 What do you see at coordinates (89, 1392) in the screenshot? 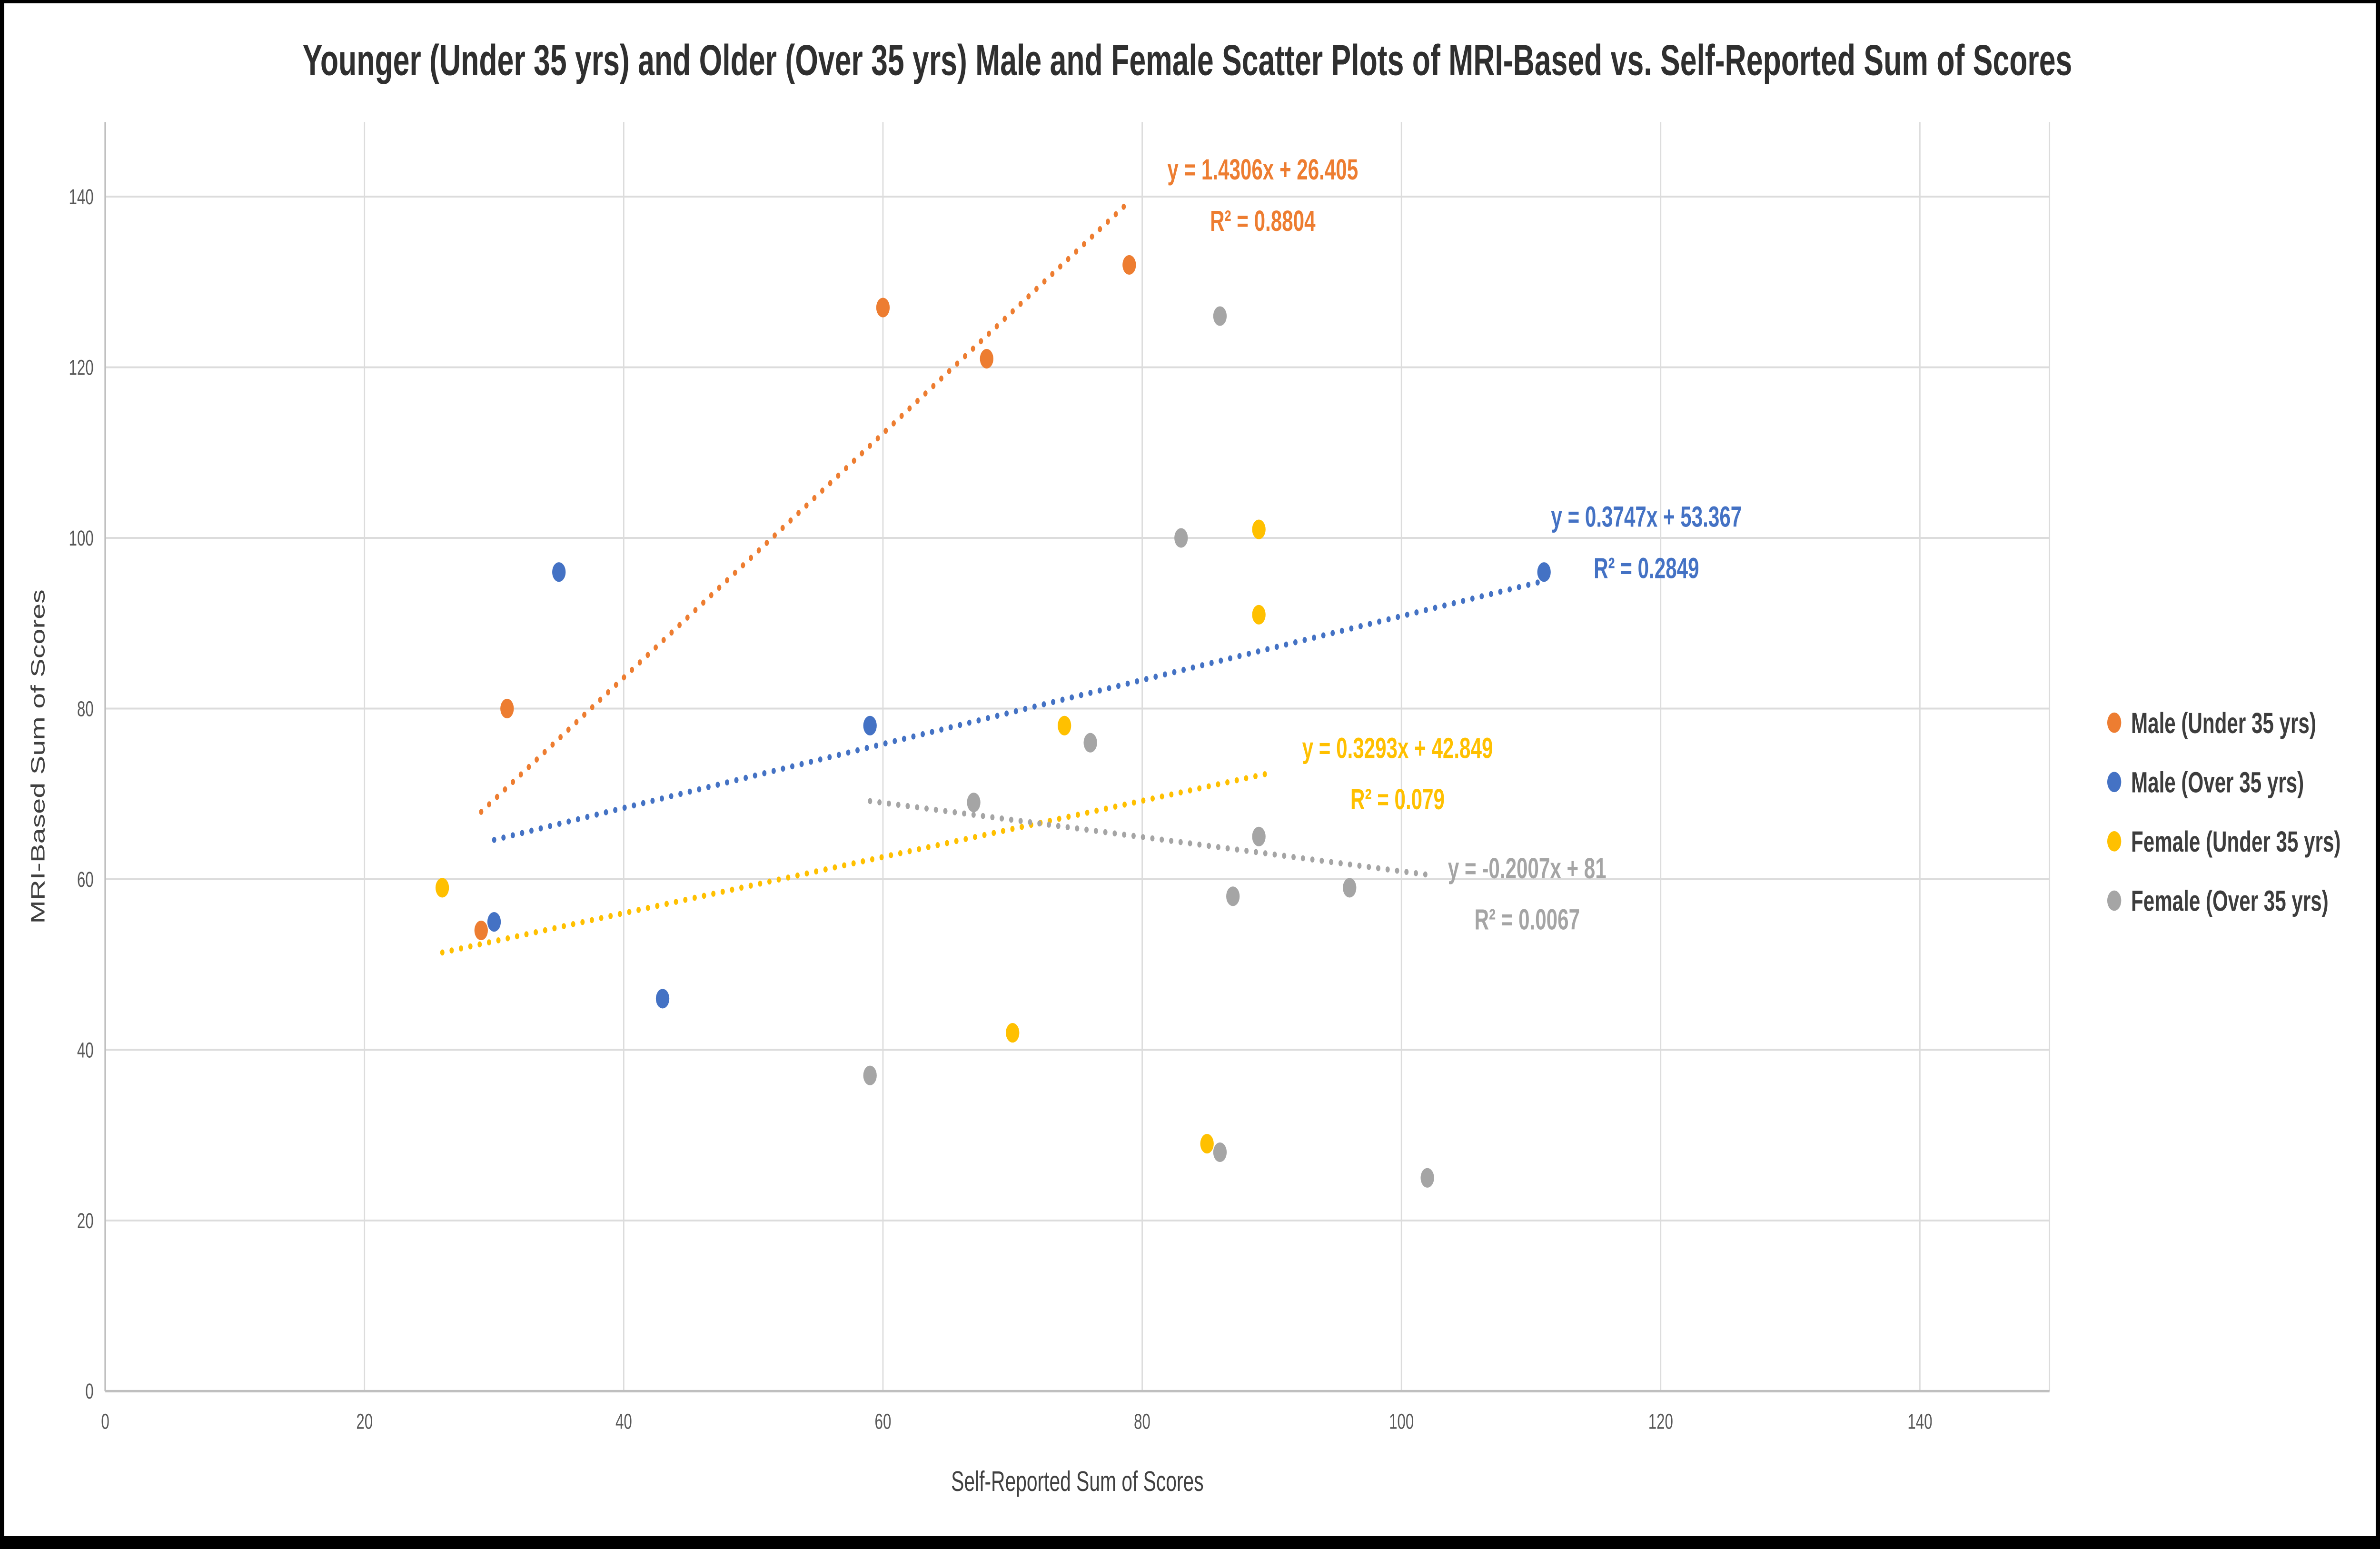
I see `y-tick-label: 0` at bounding box center [89, 1392].